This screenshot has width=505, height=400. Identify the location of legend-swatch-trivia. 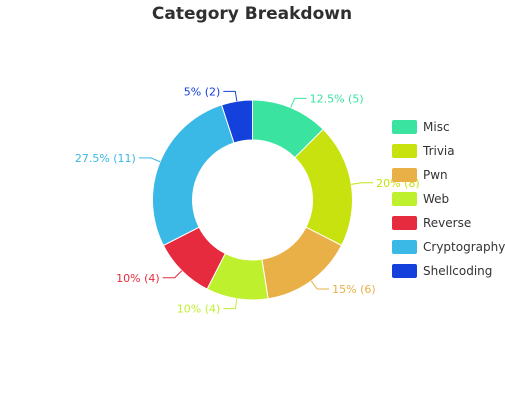
(404, 151).